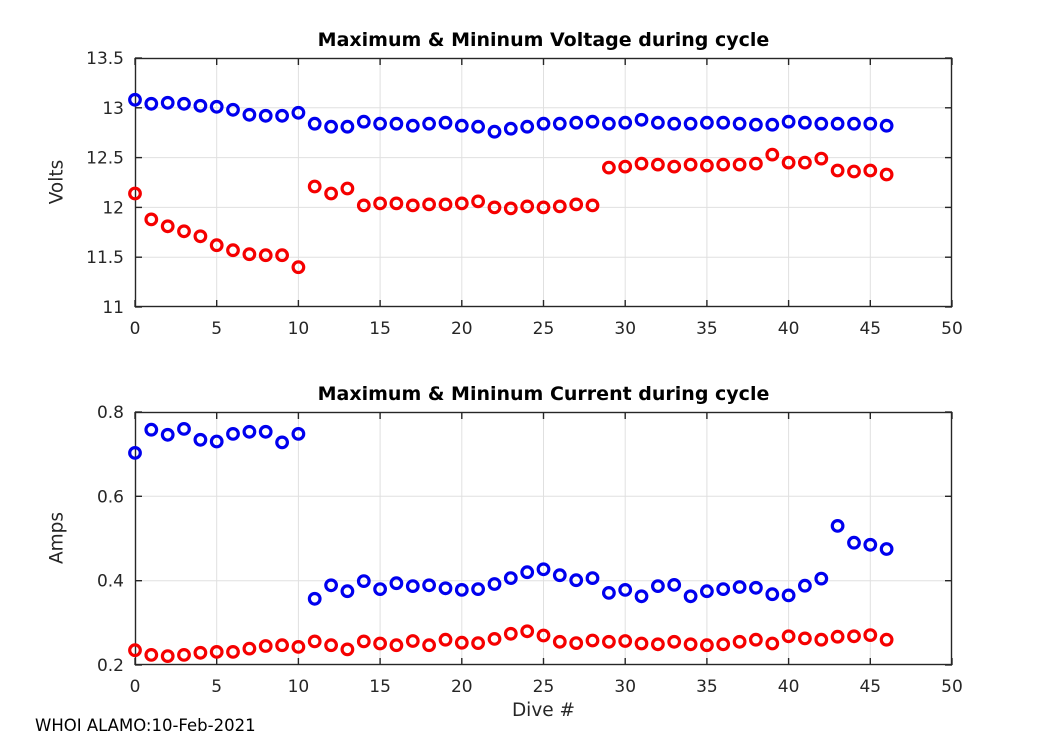 The height and width of the screenshot is (750, 1050). I want to click on svg-text: 13, so click(113, 109).